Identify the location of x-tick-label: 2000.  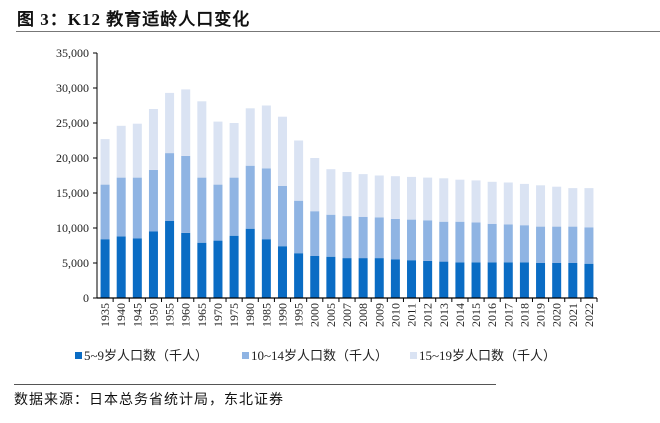
(315, 315).